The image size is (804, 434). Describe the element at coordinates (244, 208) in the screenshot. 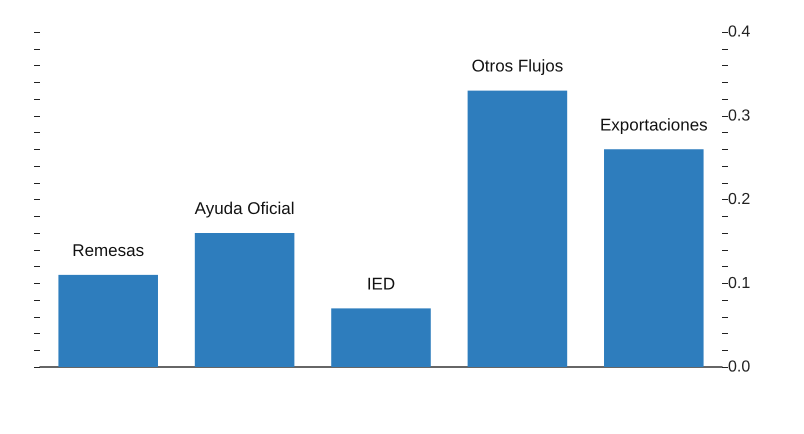

I see `x-tick-label: Ayuda Oficial` at that location.